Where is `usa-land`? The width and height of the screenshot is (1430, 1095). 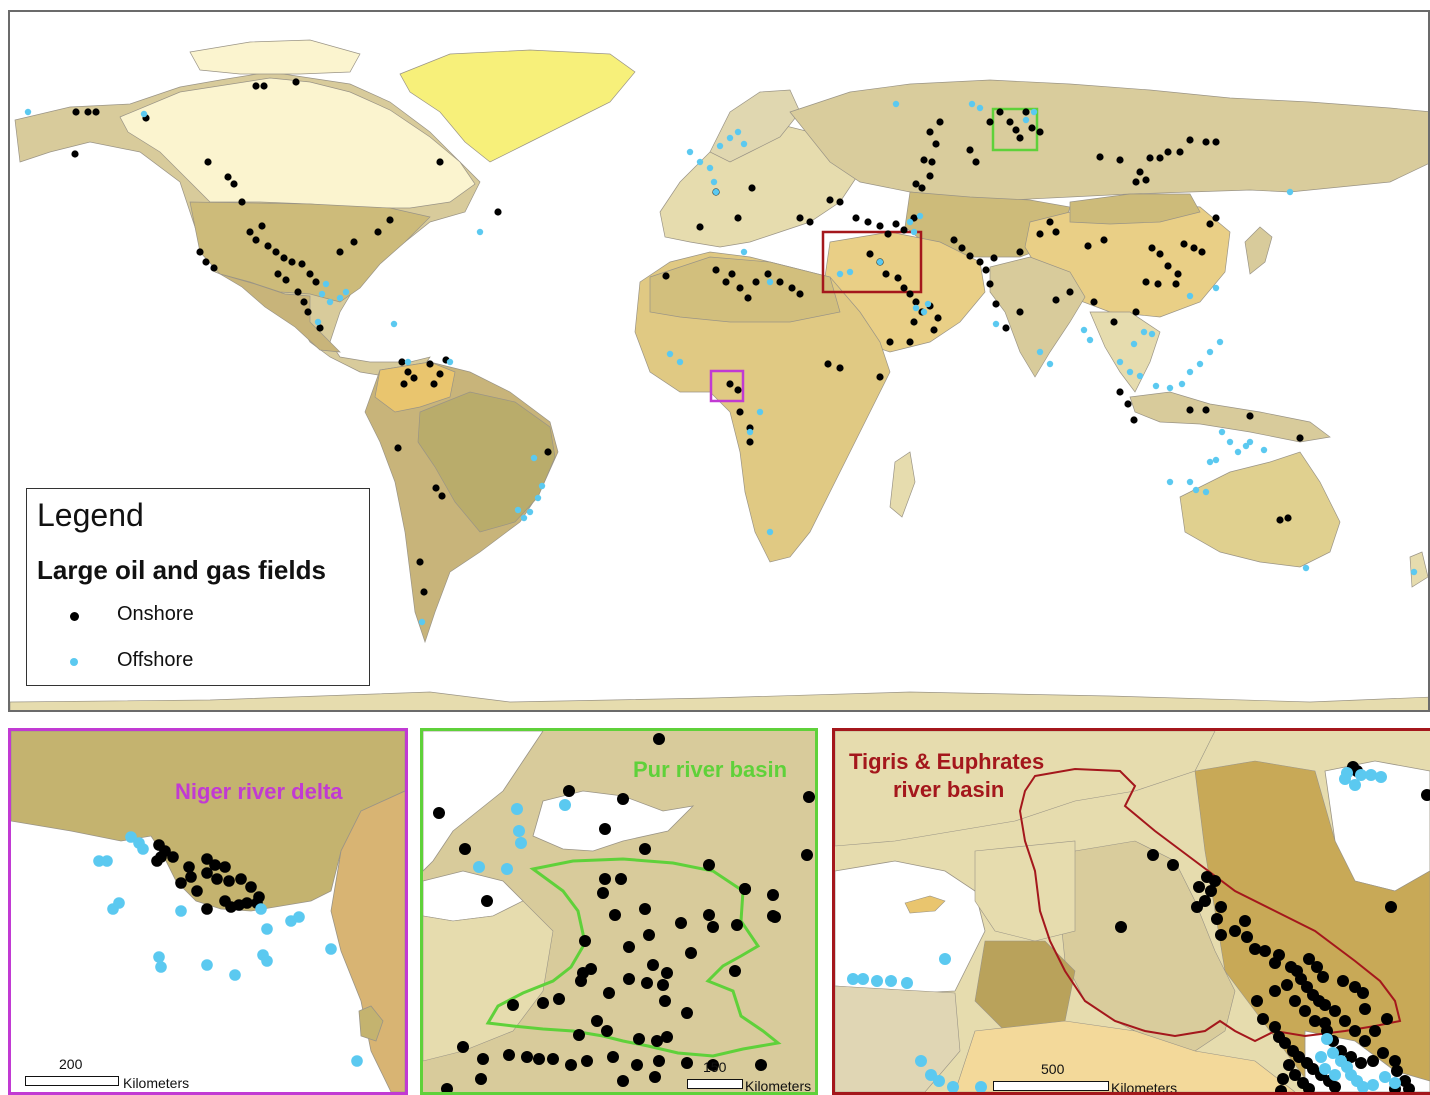
usa-land is located at coordinates (310, 252).